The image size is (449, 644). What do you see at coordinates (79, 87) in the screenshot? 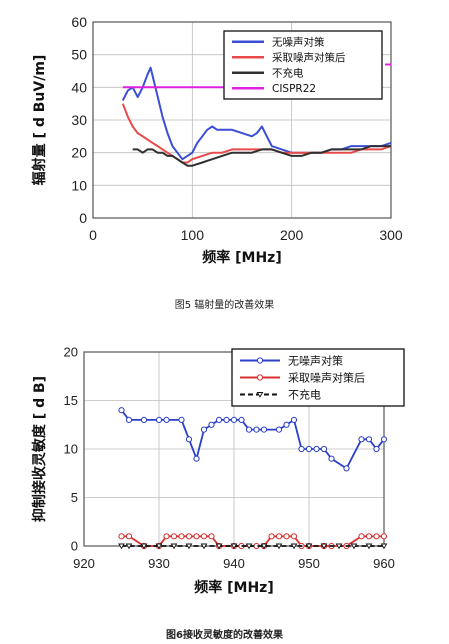
I see `y-tick-label: 40` at bounding box center [79, 87].